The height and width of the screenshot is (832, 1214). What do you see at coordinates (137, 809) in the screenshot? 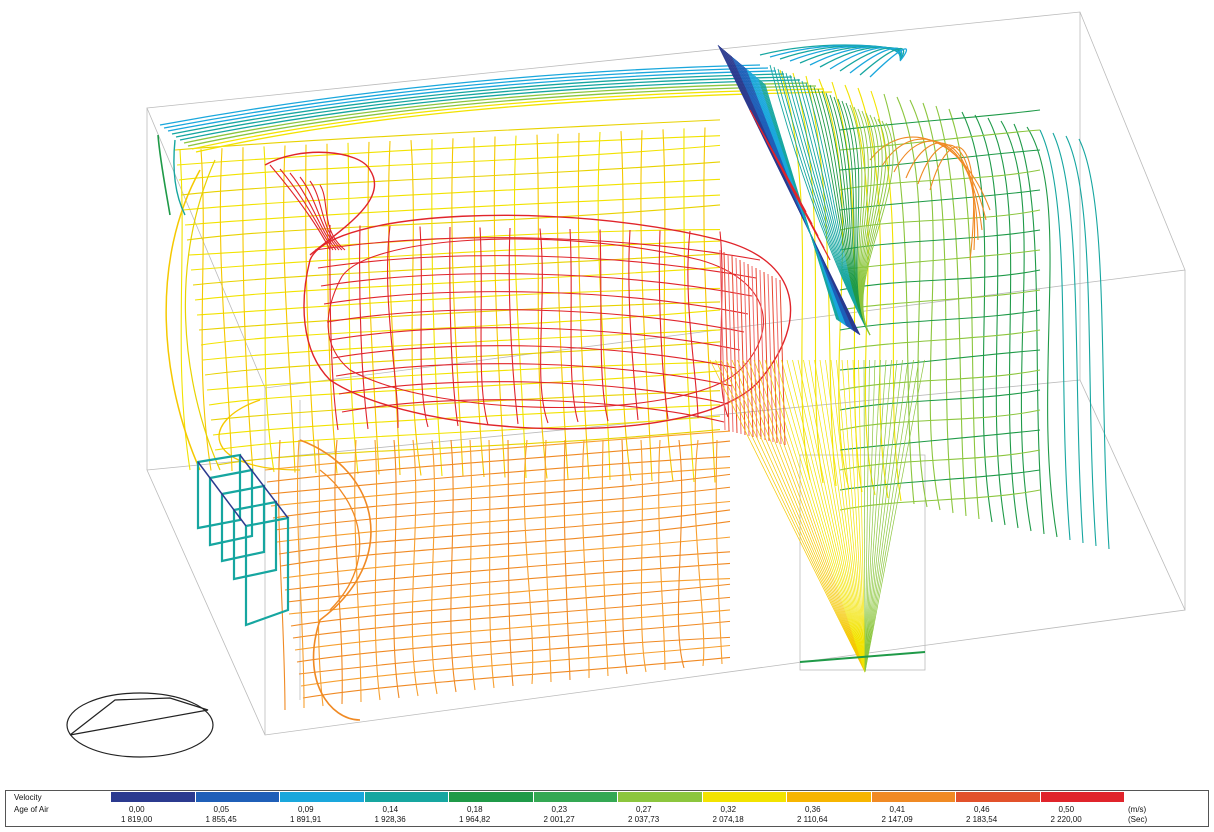
I see `legend-velocity-value: 0,00` at bounding box center [137, 809].